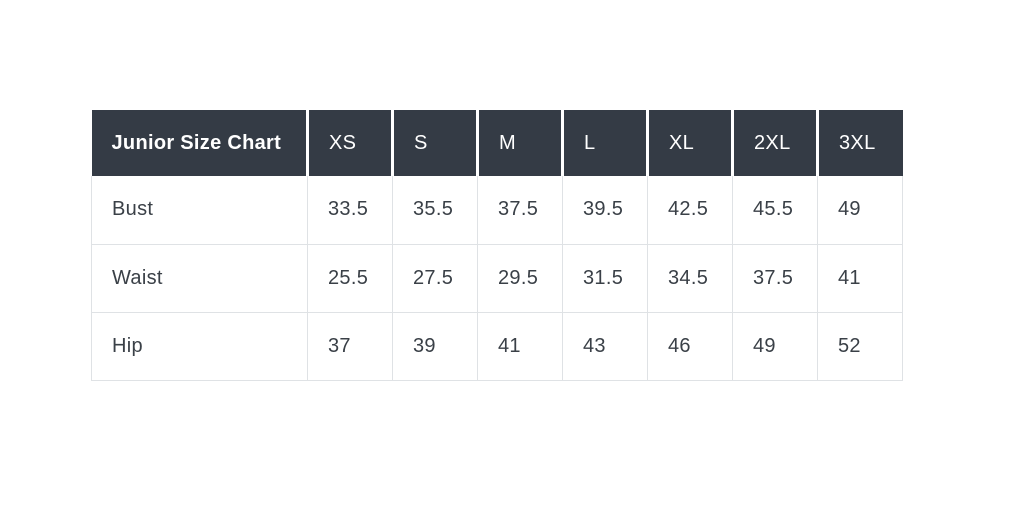 The height and width of the screenshot is (522, 1009). Describe the element at coordinates (690, 278) in the screenshot. I see `size-value-cell: 34.5` at that location.